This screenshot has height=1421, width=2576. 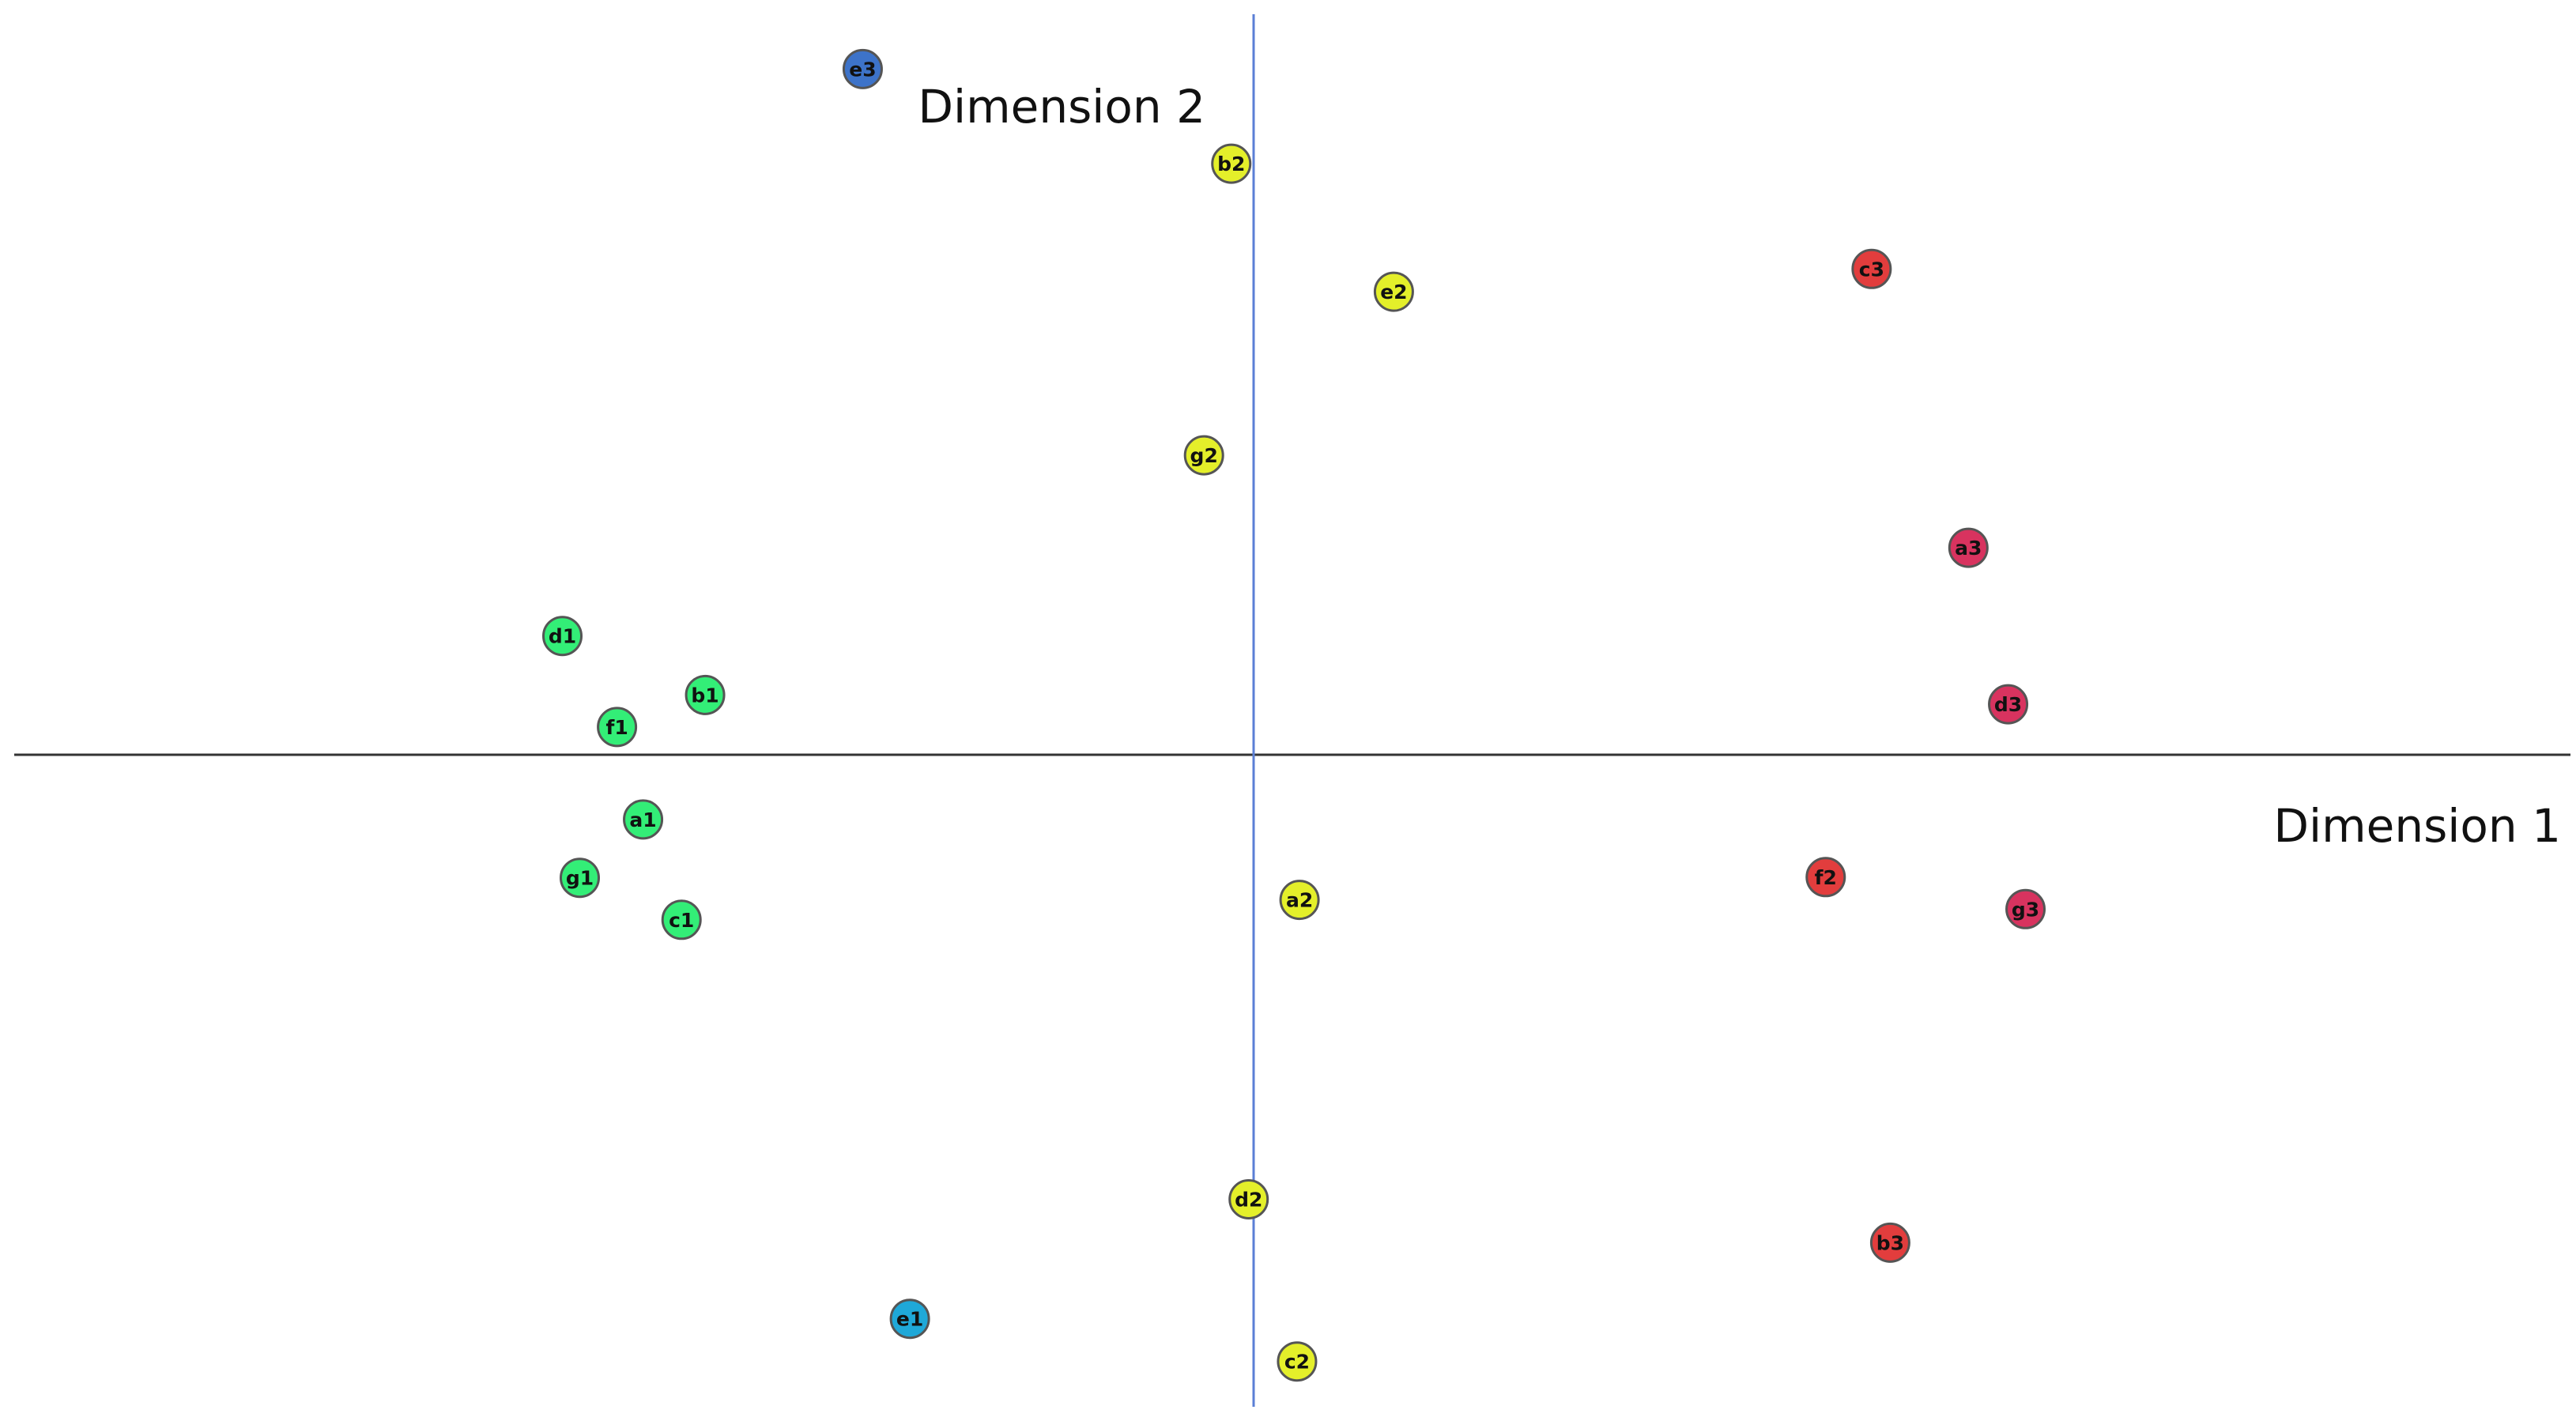 I want to click on point-marker-f1, so click(x=617, y=727).